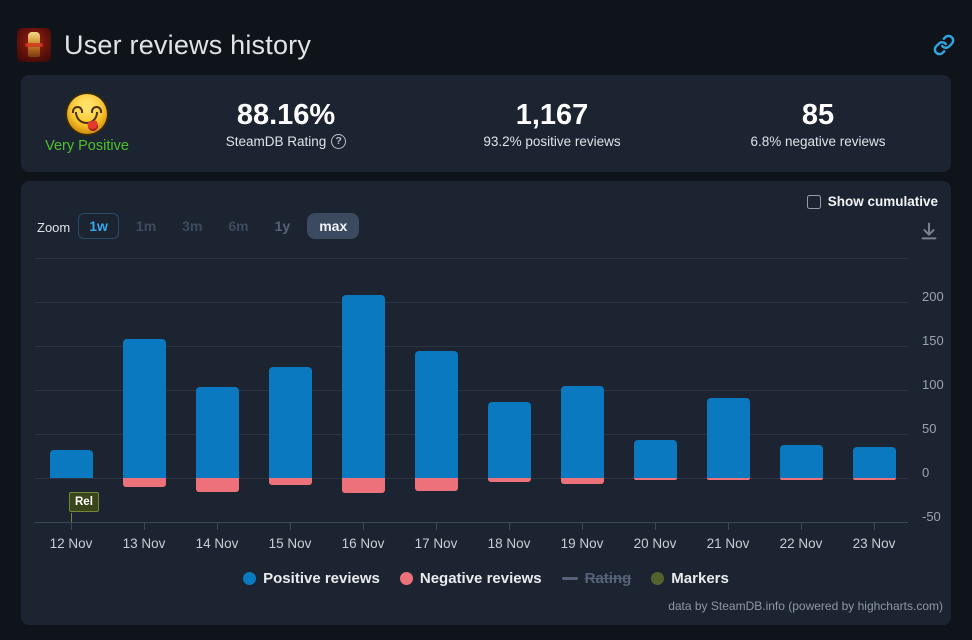 This screenshot has height=640, width=972. I want to click on x-axis-label: 17 Nov, so click(436, 543).